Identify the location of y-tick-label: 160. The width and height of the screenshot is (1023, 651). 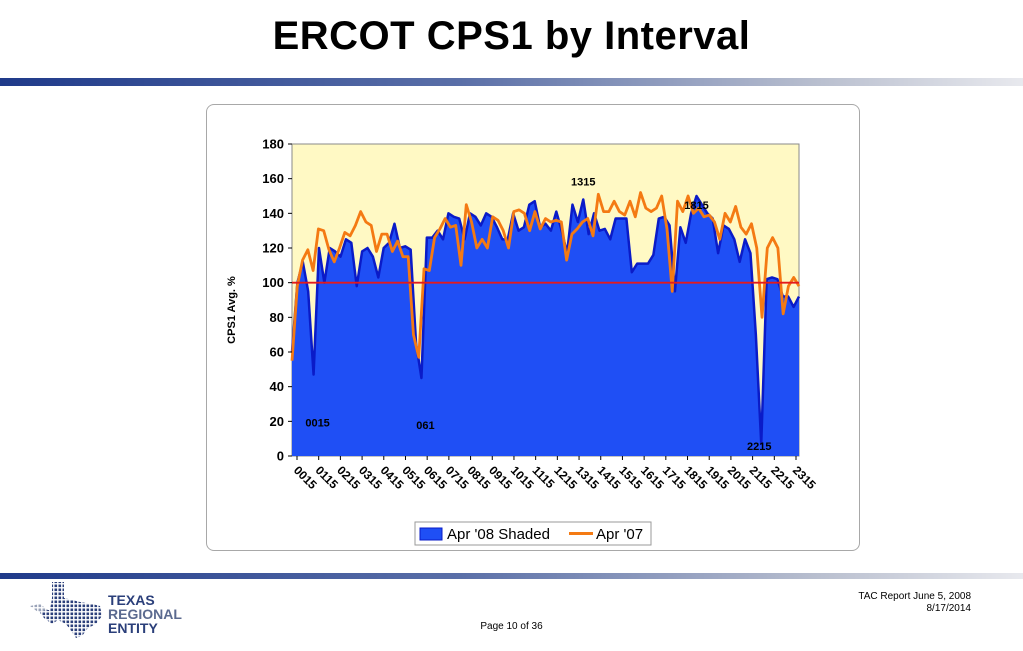
(273, 178).